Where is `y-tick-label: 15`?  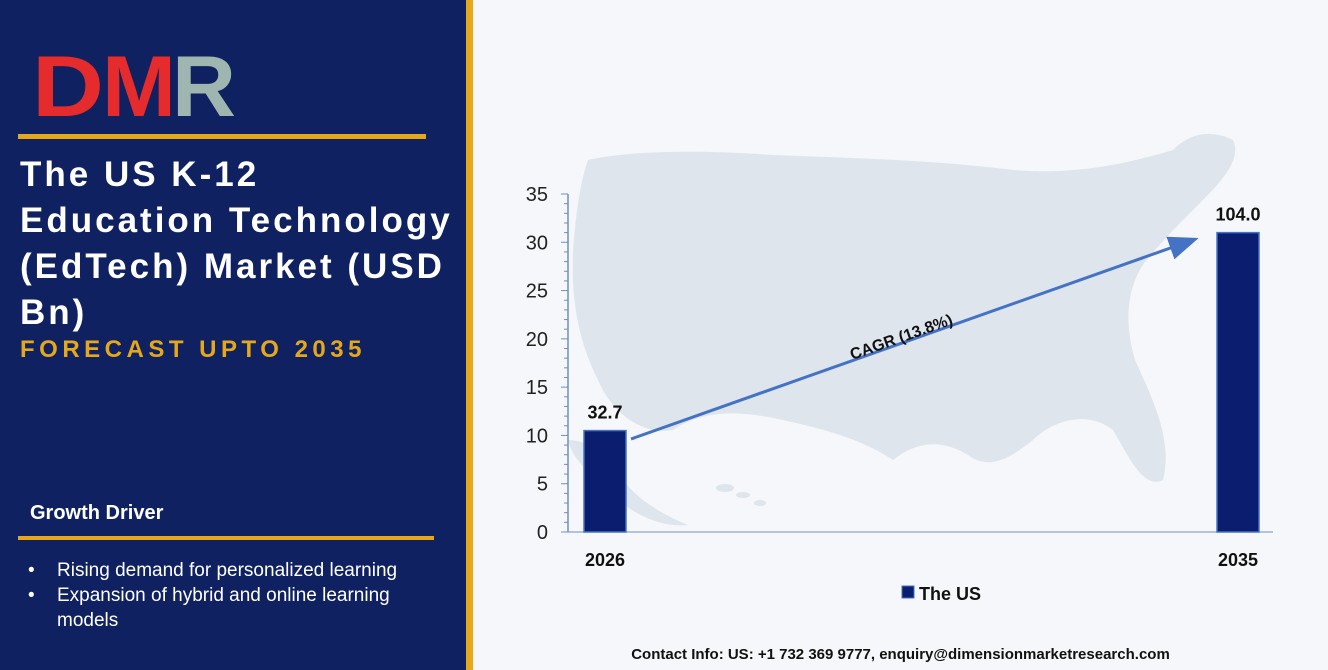
y-tick-label: 15 is located at coordinates (537, 388).